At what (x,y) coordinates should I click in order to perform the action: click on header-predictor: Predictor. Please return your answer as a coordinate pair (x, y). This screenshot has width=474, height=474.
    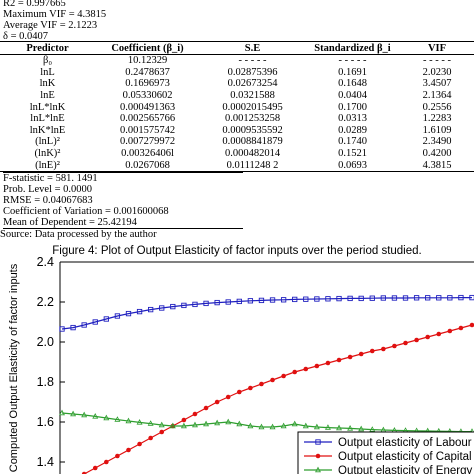
    Looking at the image, I should click on (47, 48).